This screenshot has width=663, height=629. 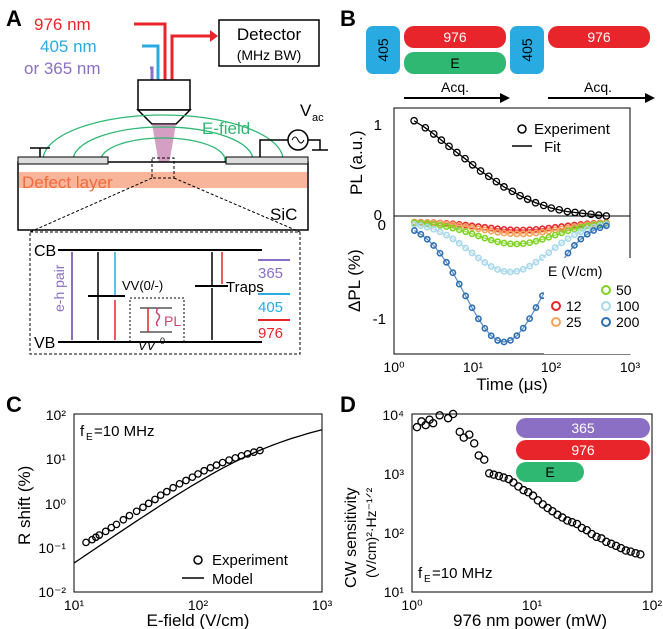 What do you see at coordinates (473, 367) in the screenshot?
I see `b-xtick: 10¹` at bounding box center [473, 367].